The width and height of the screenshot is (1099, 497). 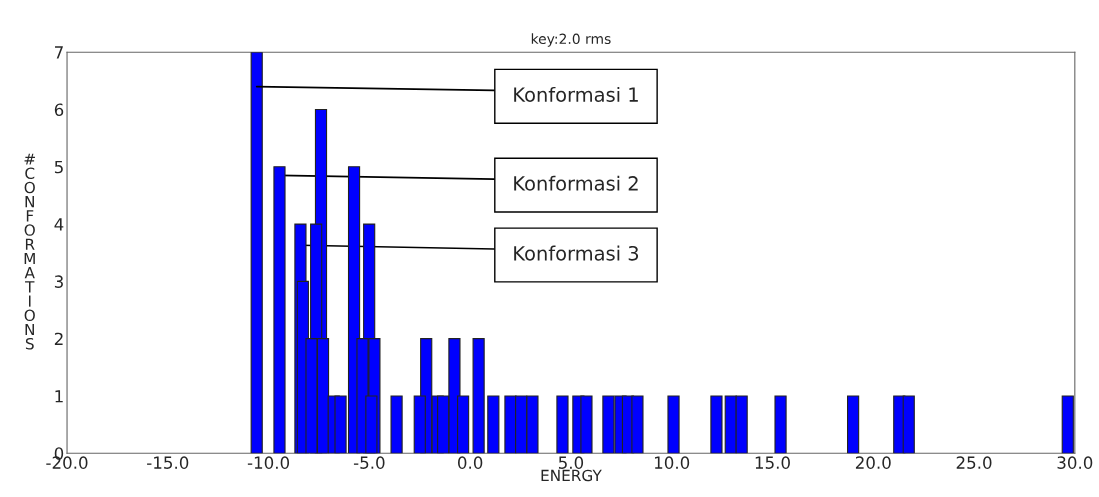 What do you see at coordinates (470, 462) in the screenshot?
I see `x-tick-label: 0.0` at bounding box center [470, 462].